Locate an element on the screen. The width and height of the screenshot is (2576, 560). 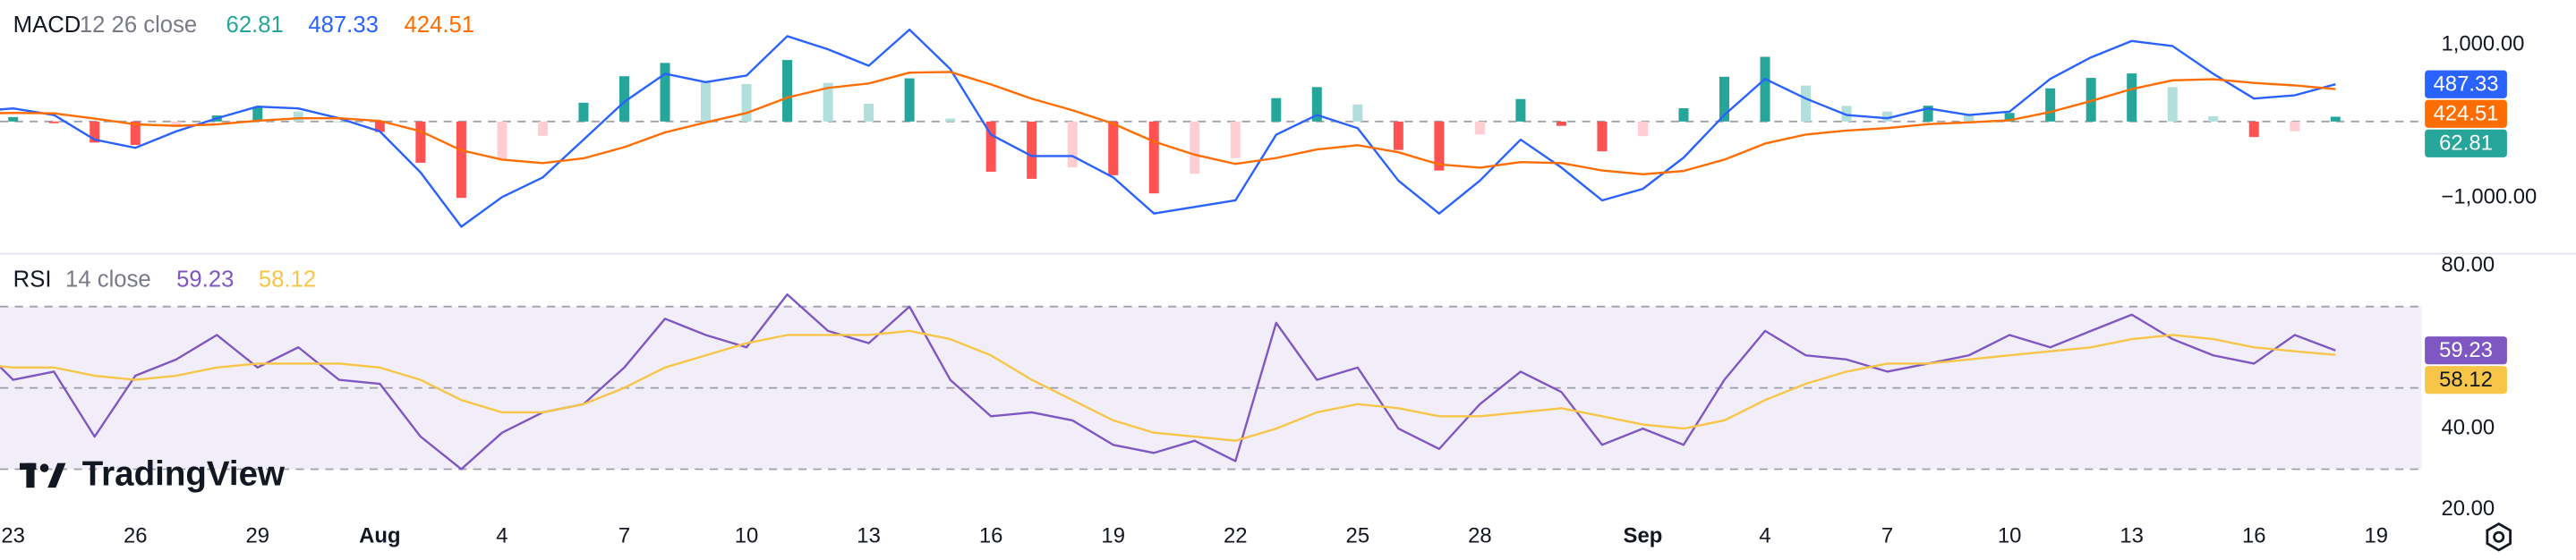
legend-value: 62.81 is located at coordinates (255, 25).